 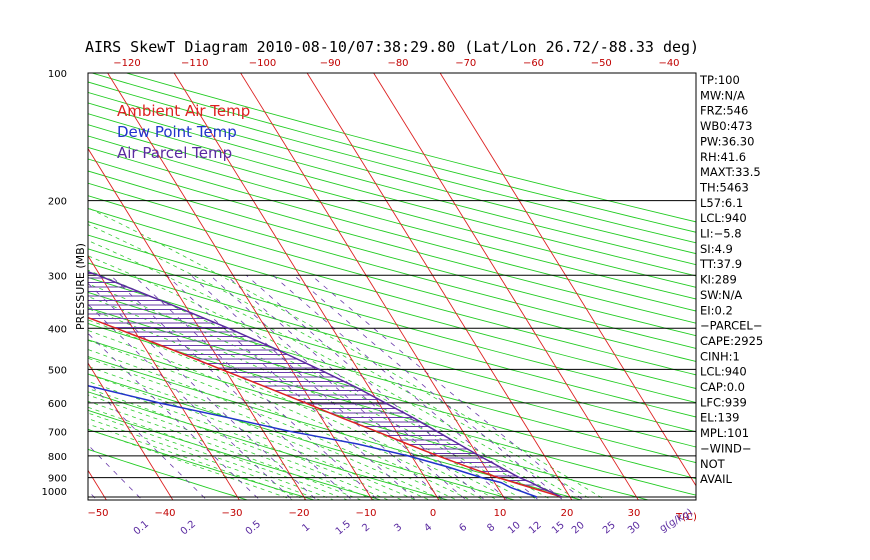 What do you see at coordinates (726, 448) in the screenshot?
I see `index-entry: −WIND−` at bounding box center [726, 448].